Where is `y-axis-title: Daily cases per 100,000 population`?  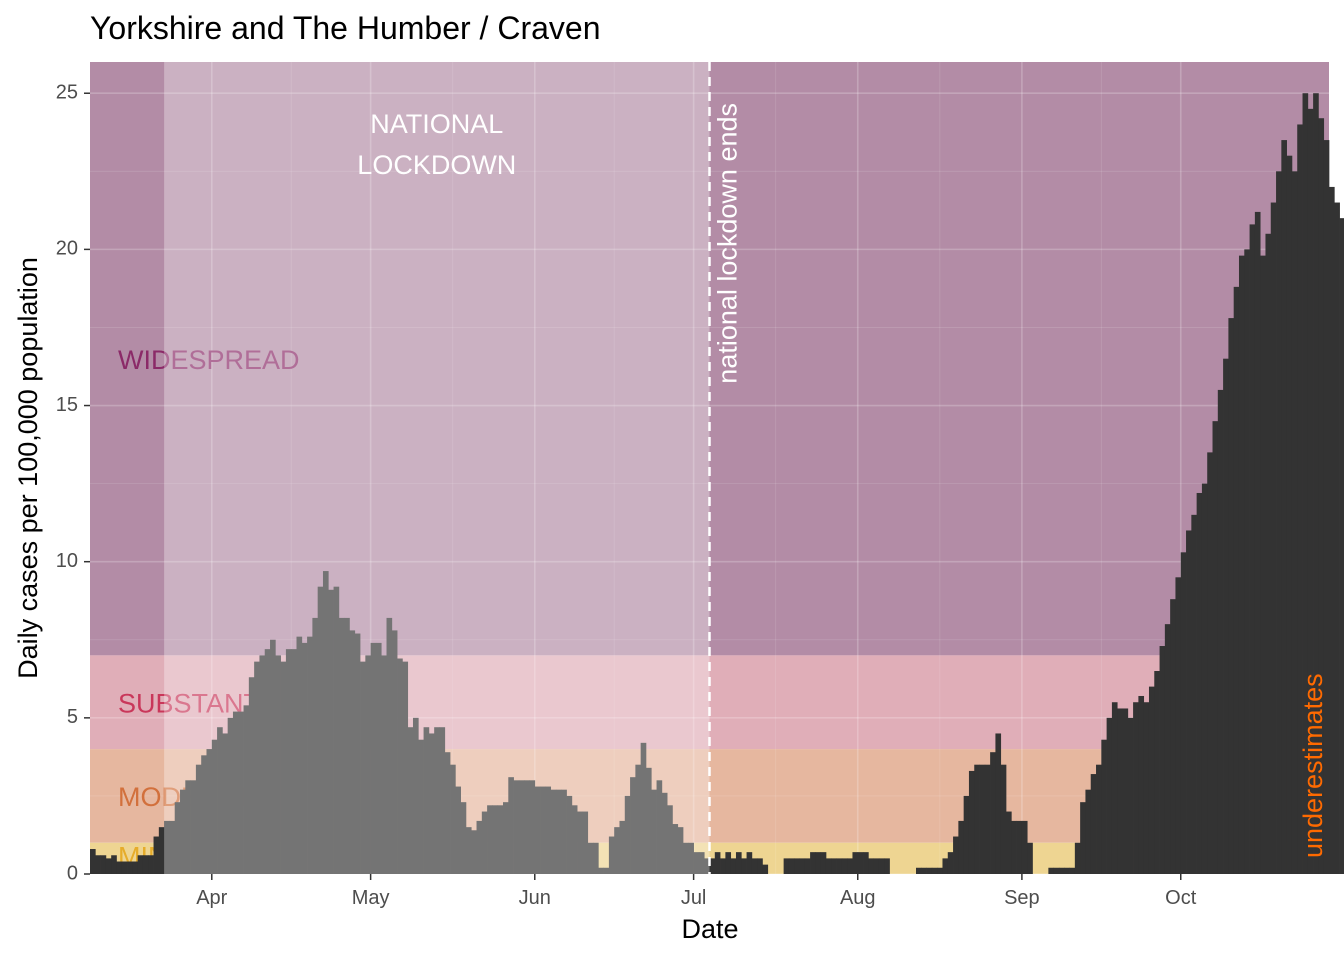 y-axis-title: Daily cases per 100,000 population is located at coordinates (28, 468).